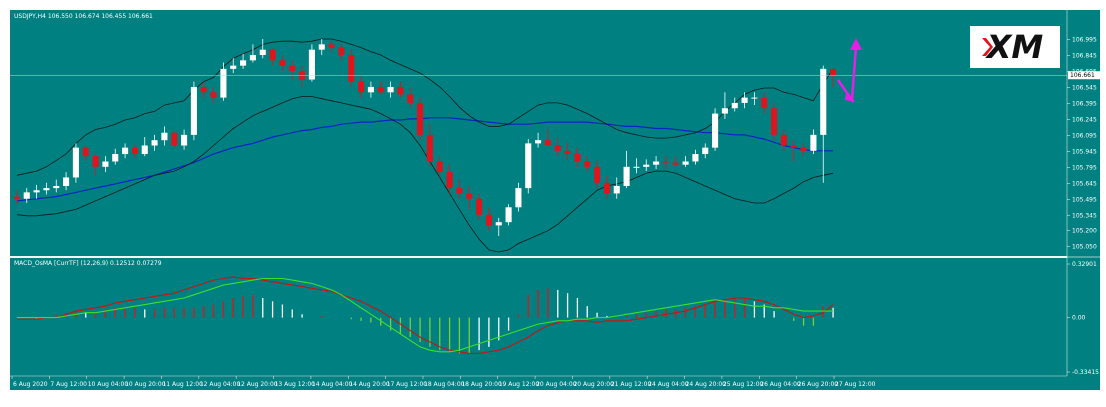 Image resolution: width=1106 pixels, height=407 pixels. What do you see at coordinates (1084, 135) in the screenshot?
I see `price-tick-label: 106.095` at bounding box center [1084, 135].